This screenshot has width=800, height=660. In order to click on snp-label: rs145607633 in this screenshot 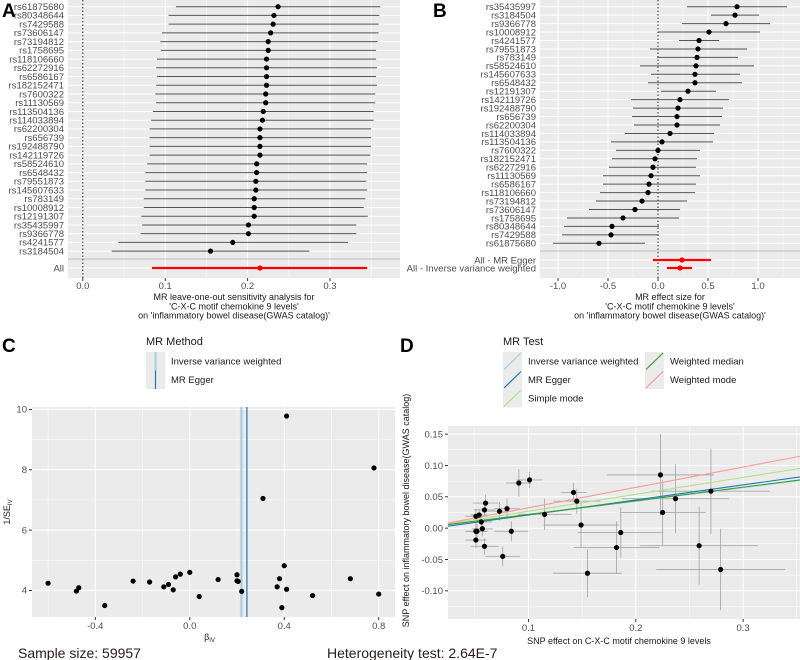, I will do `click(36, 190)`.